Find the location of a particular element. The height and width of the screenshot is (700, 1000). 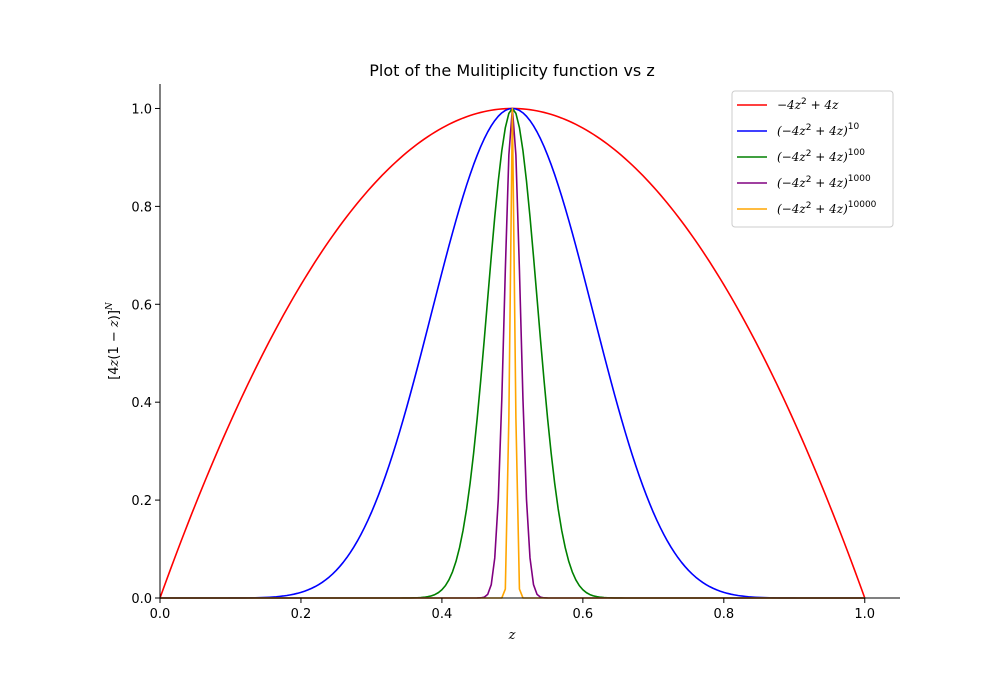

y-ticks: 0.0 0.2 0.4 0.6 0.8 1.0 is located at coordinates (145, 354).